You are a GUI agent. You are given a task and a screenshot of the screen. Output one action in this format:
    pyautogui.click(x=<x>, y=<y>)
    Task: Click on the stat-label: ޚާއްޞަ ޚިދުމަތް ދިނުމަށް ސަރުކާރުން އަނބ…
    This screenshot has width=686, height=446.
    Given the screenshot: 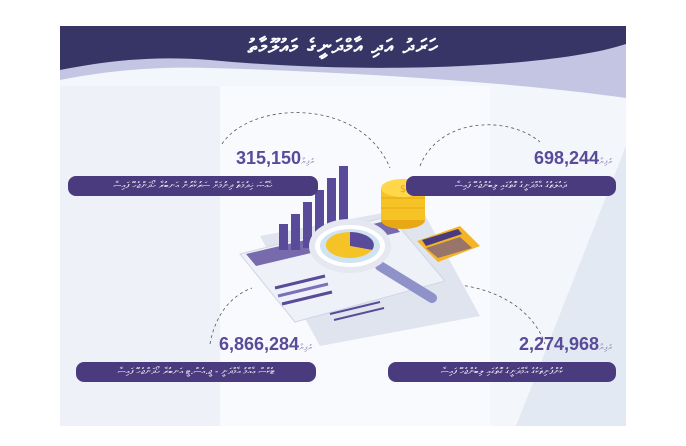 What is the action you would take?
    pyautogui.click(x=193, y=186)
    